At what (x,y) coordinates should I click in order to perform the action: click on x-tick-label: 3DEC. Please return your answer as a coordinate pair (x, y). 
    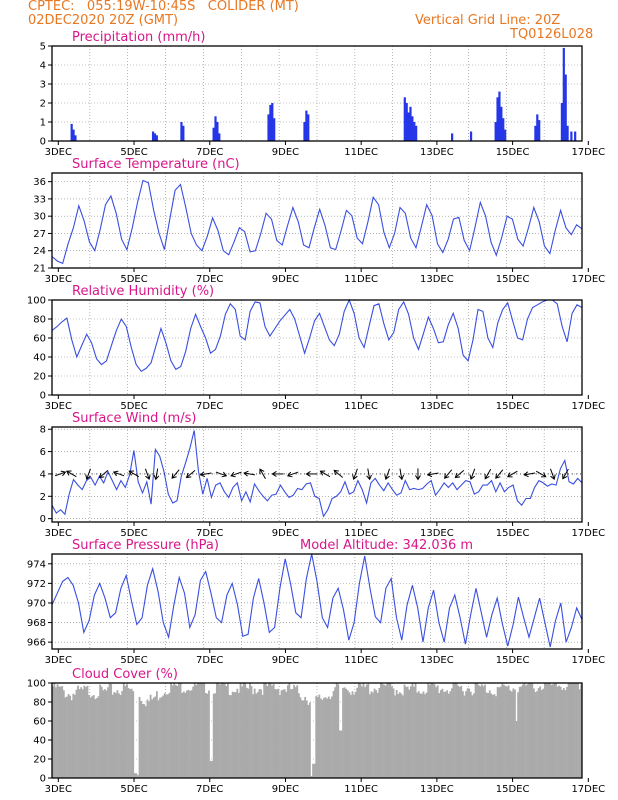
    Looking at the image, I should click on (58, 152).